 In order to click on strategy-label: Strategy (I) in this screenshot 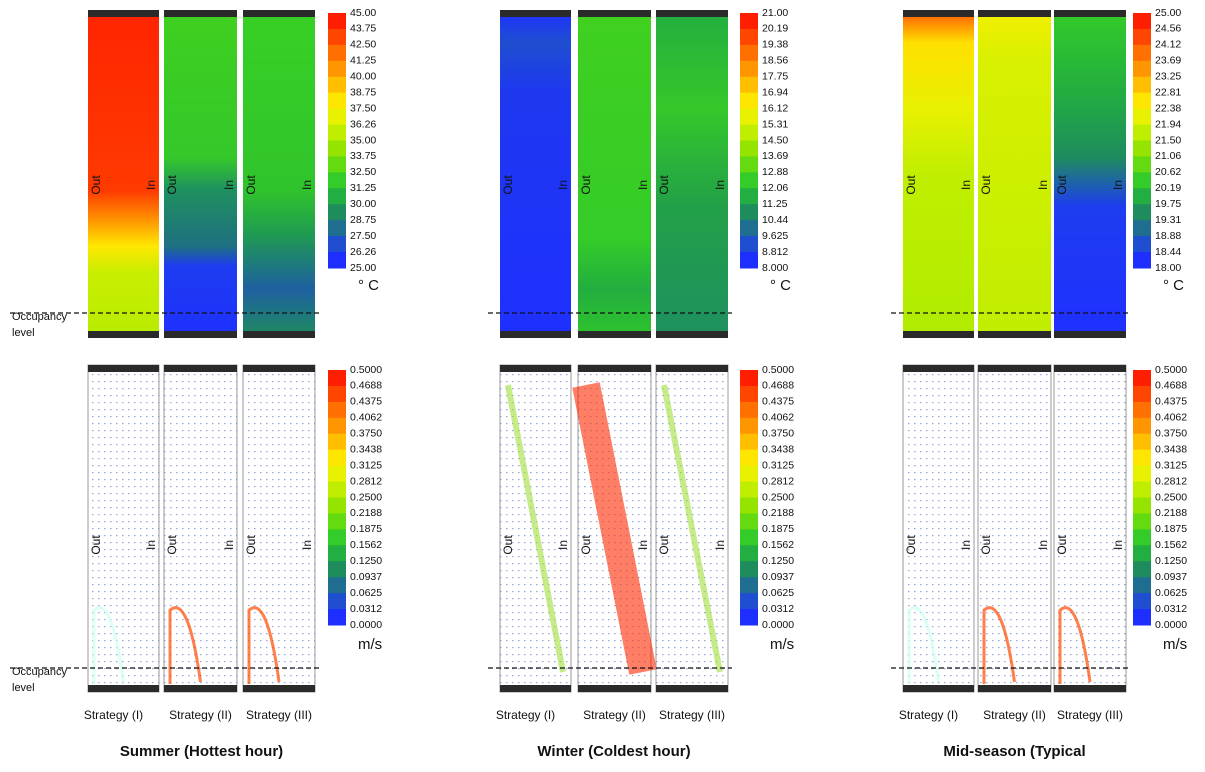, I will do `click(113, 715)`.